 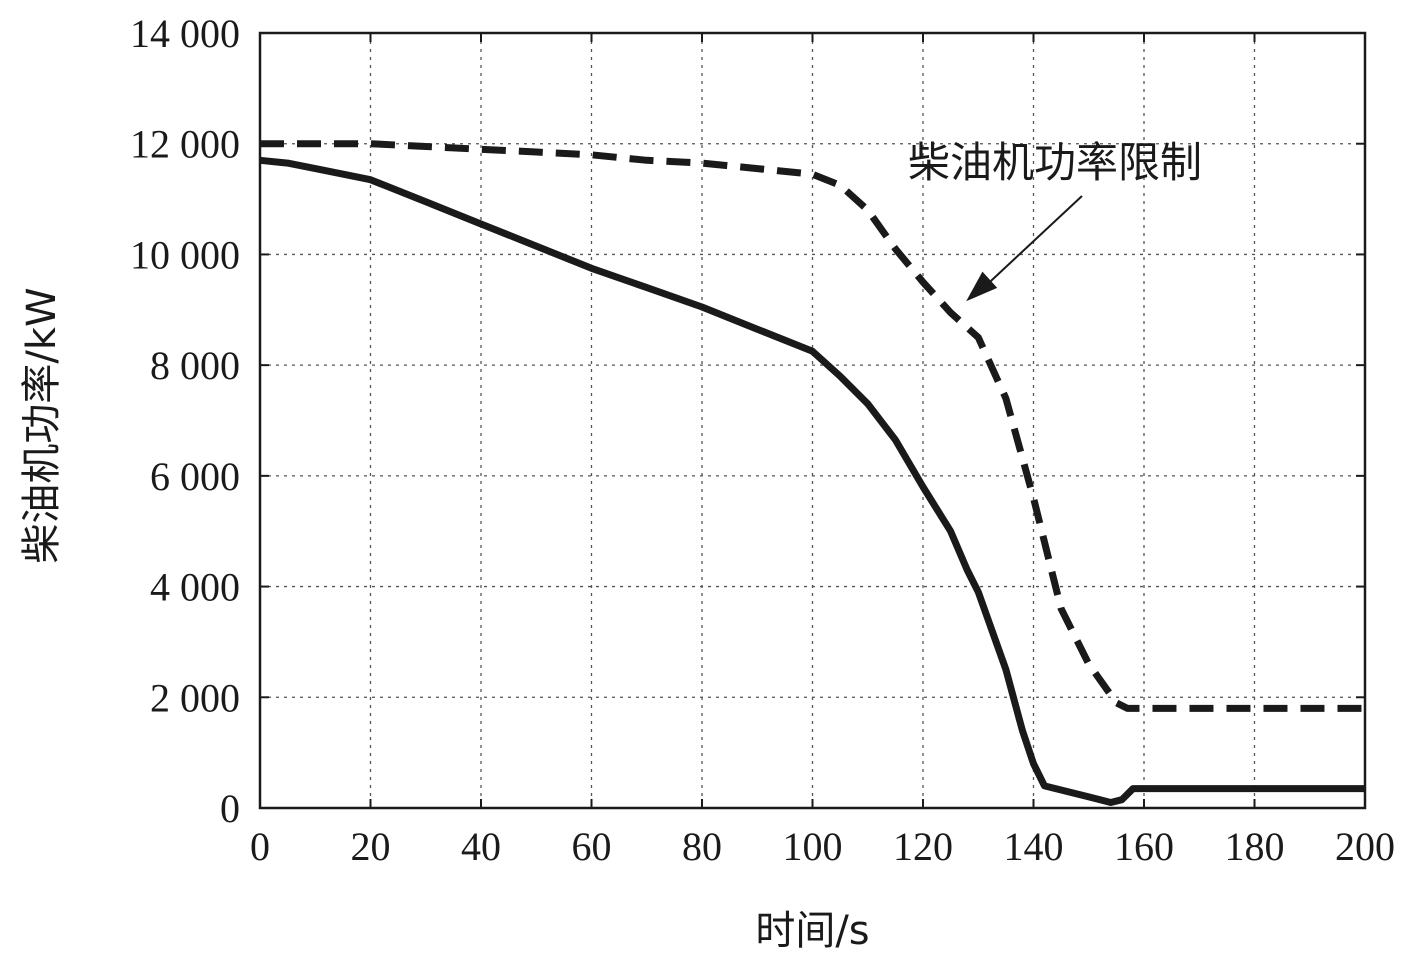 I want to click on annotation-arrow-line, so click(x=1033, y=241).